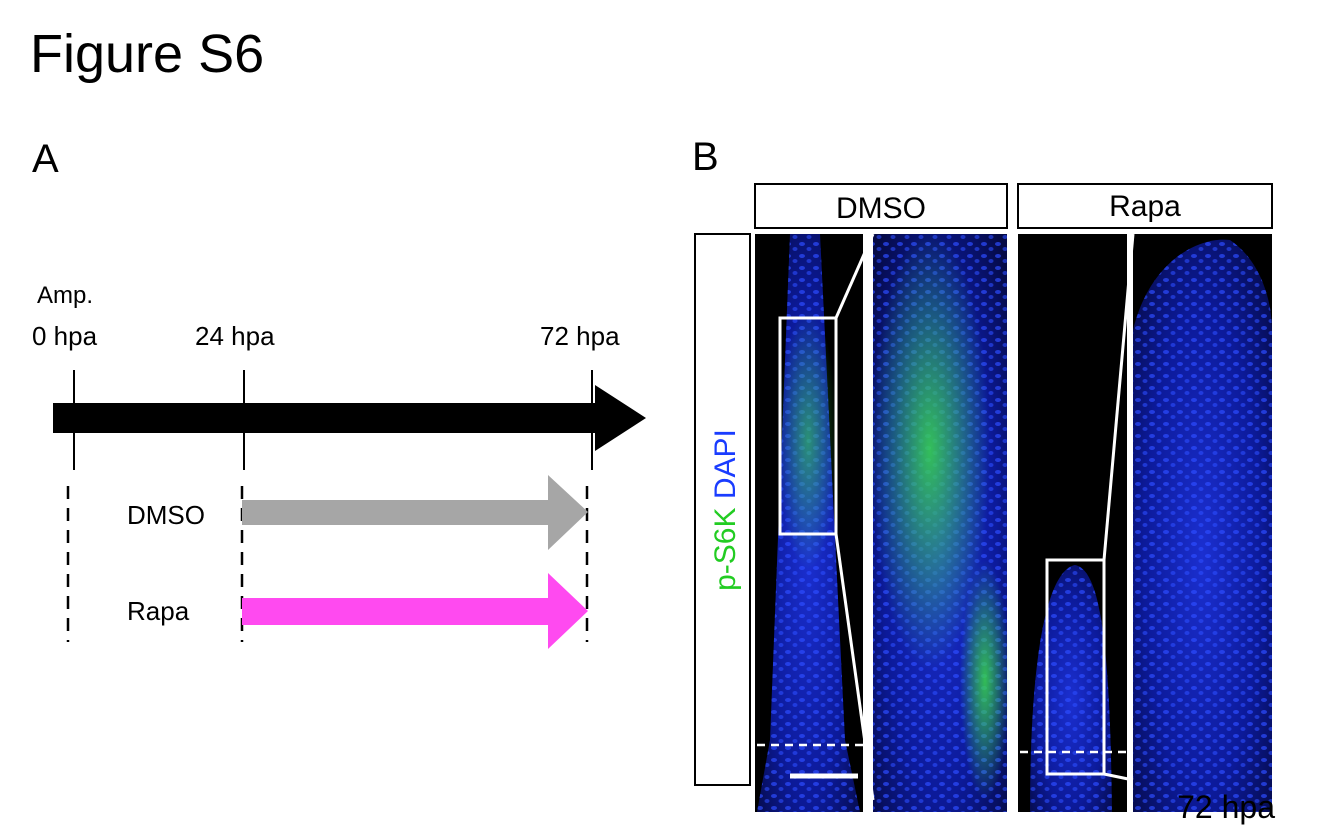 This screenshot has height=838, width=1327. What do you see at coordinates (725, 548) in the screenshot?
I see `stain-label: p-S6K` at bounding box center [725, 548].